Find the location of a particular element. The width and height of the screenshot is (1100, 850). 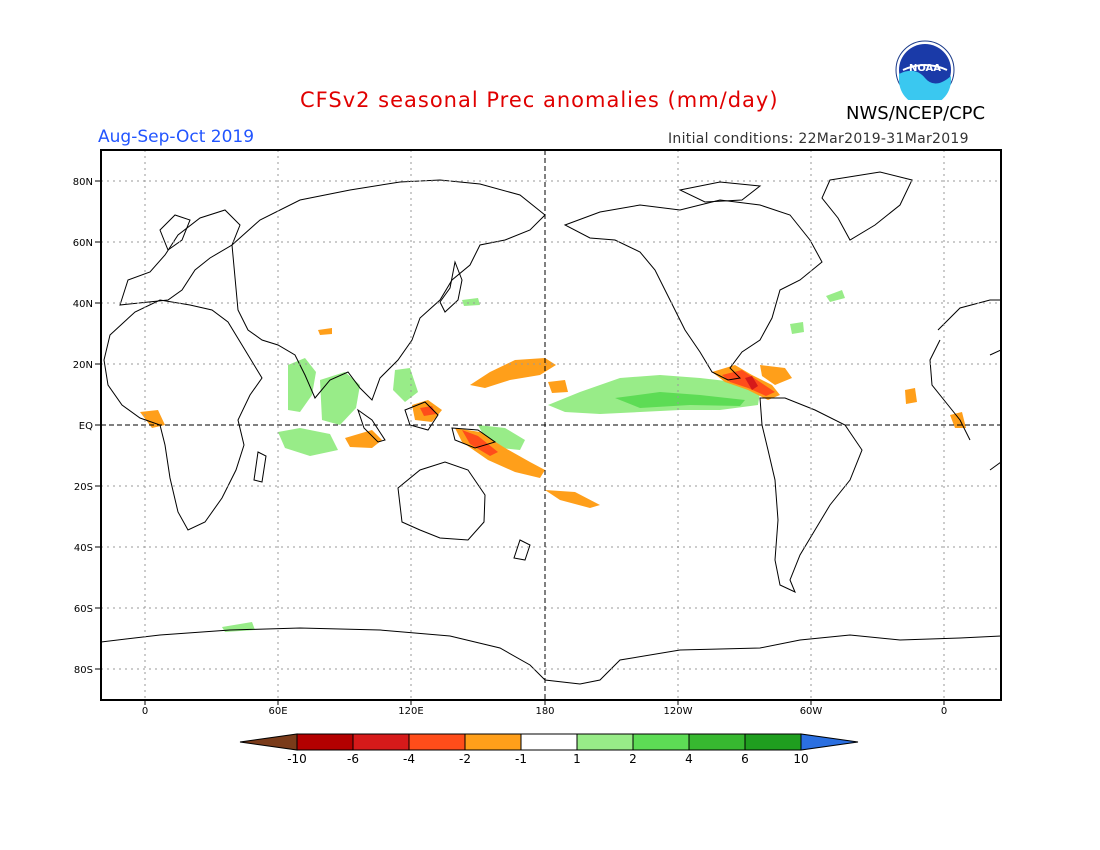

anomaly-dry-arabia is located at coordinates (325, 331).